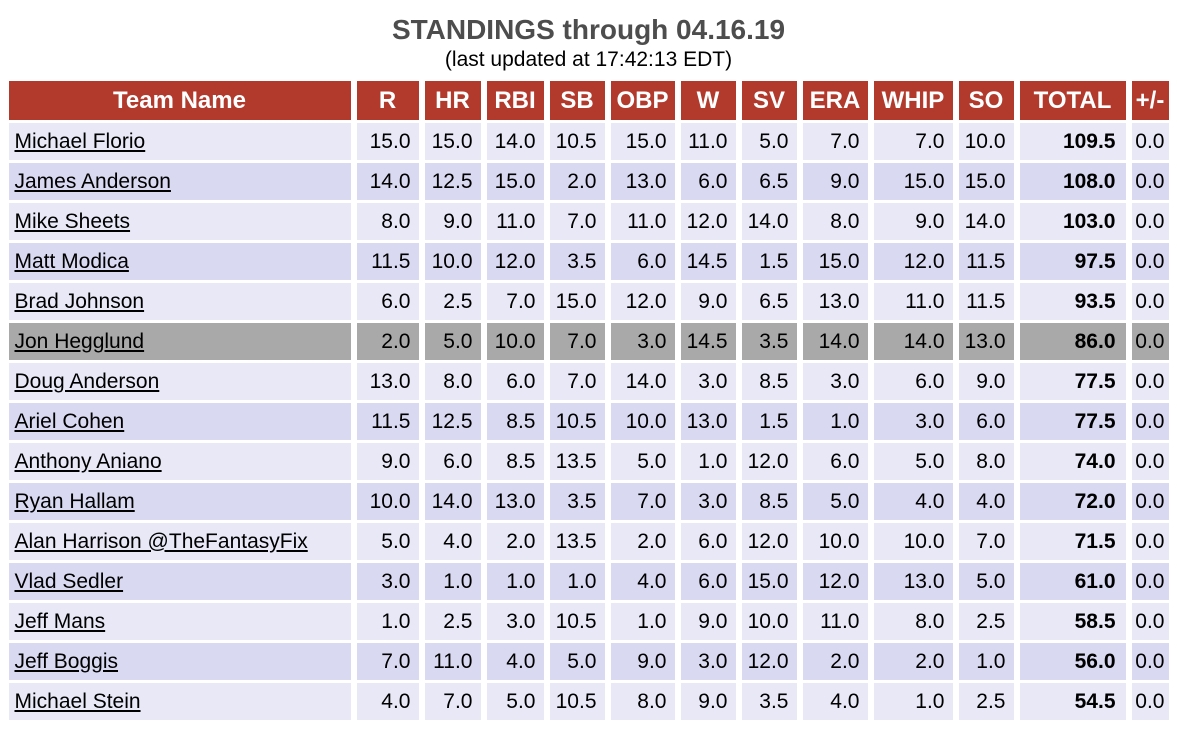 This screenshot has width=1177, height=754. What do you see at coordinates (986, 221) in the screenshot?
I see `stat-cell-so: 14.0` at bounding box center [986, 221].